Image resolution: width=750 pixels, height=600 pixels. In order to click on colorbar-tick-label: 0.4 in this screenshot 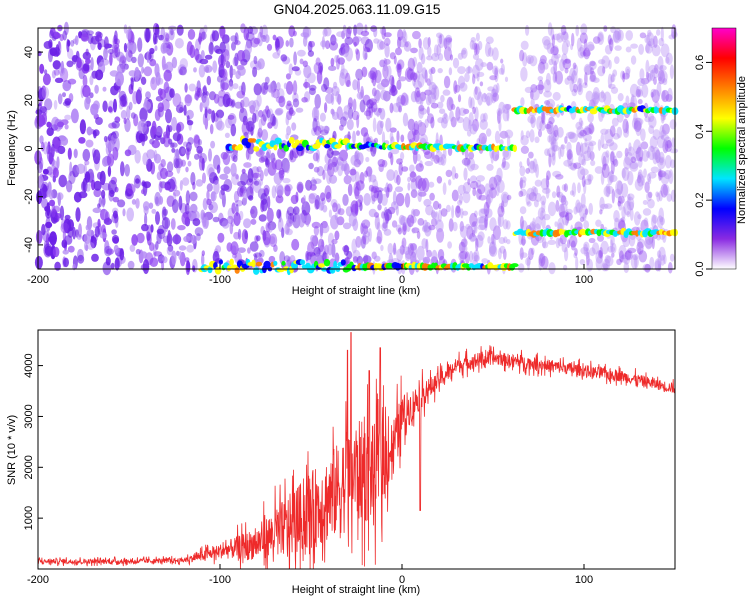, I will do `click(700, 131)`.